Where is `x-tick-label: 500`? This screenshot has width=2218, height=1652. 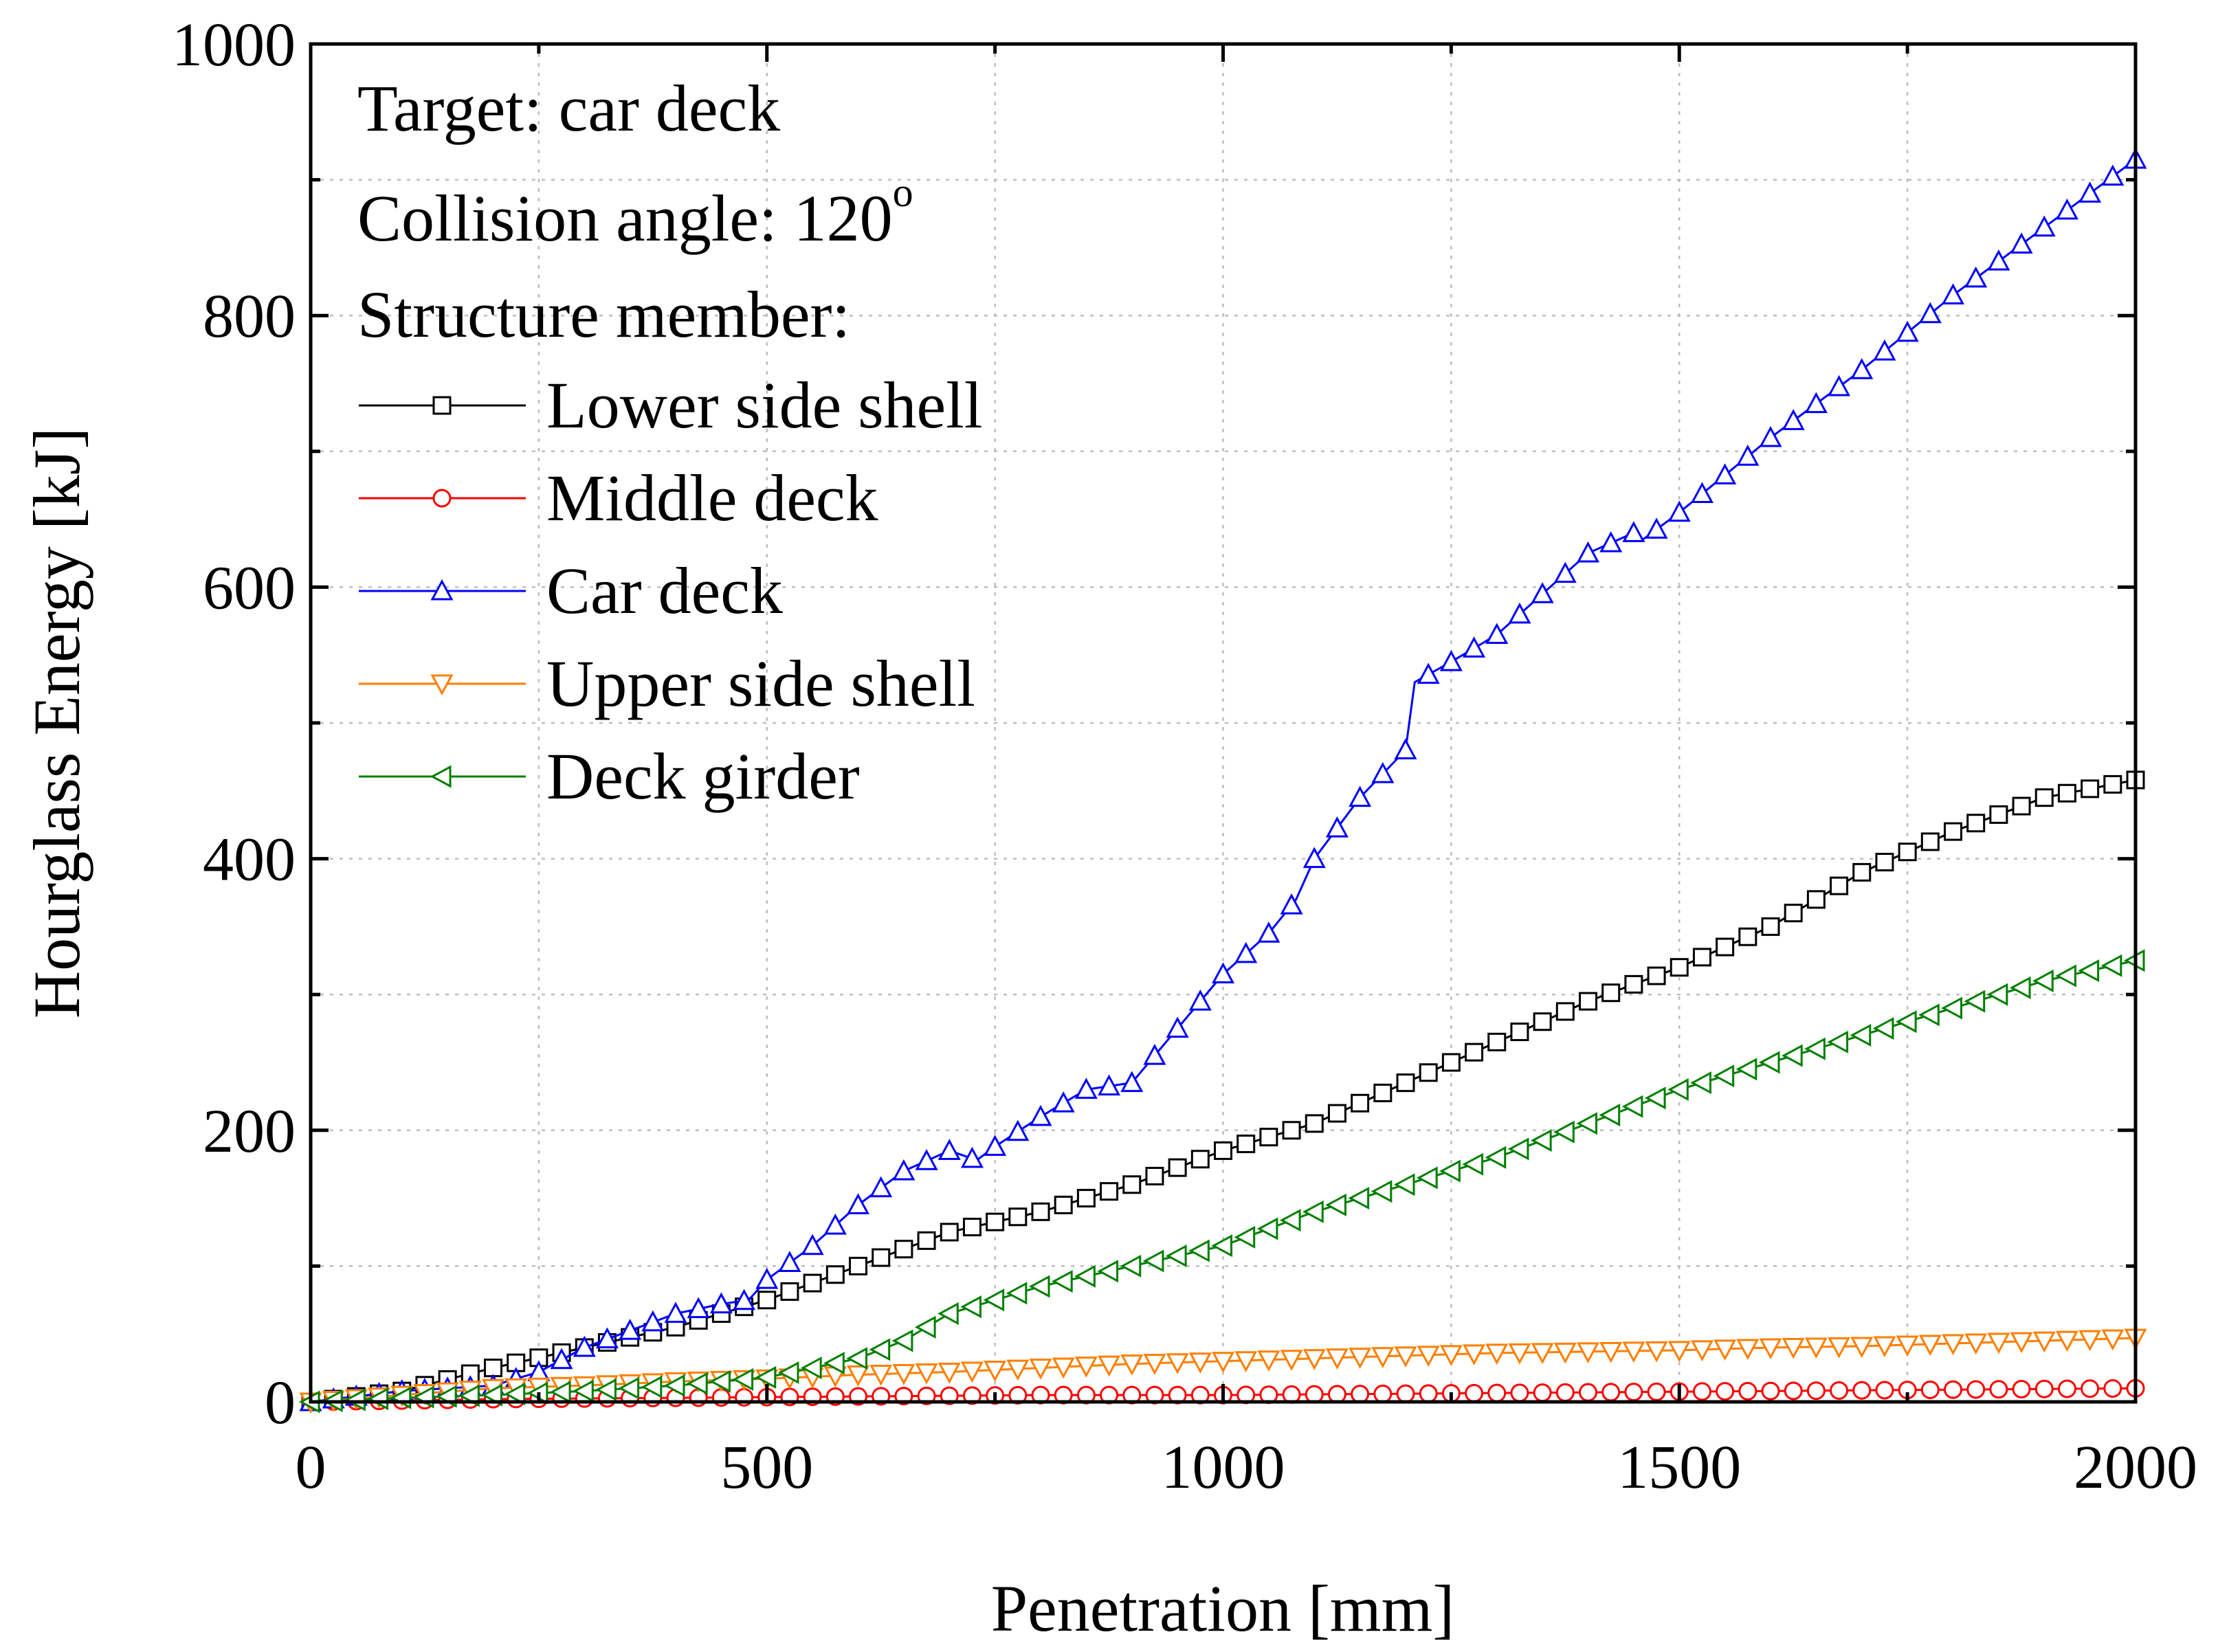 x-tick-label: 500 is located at coordinates (766, 1467).